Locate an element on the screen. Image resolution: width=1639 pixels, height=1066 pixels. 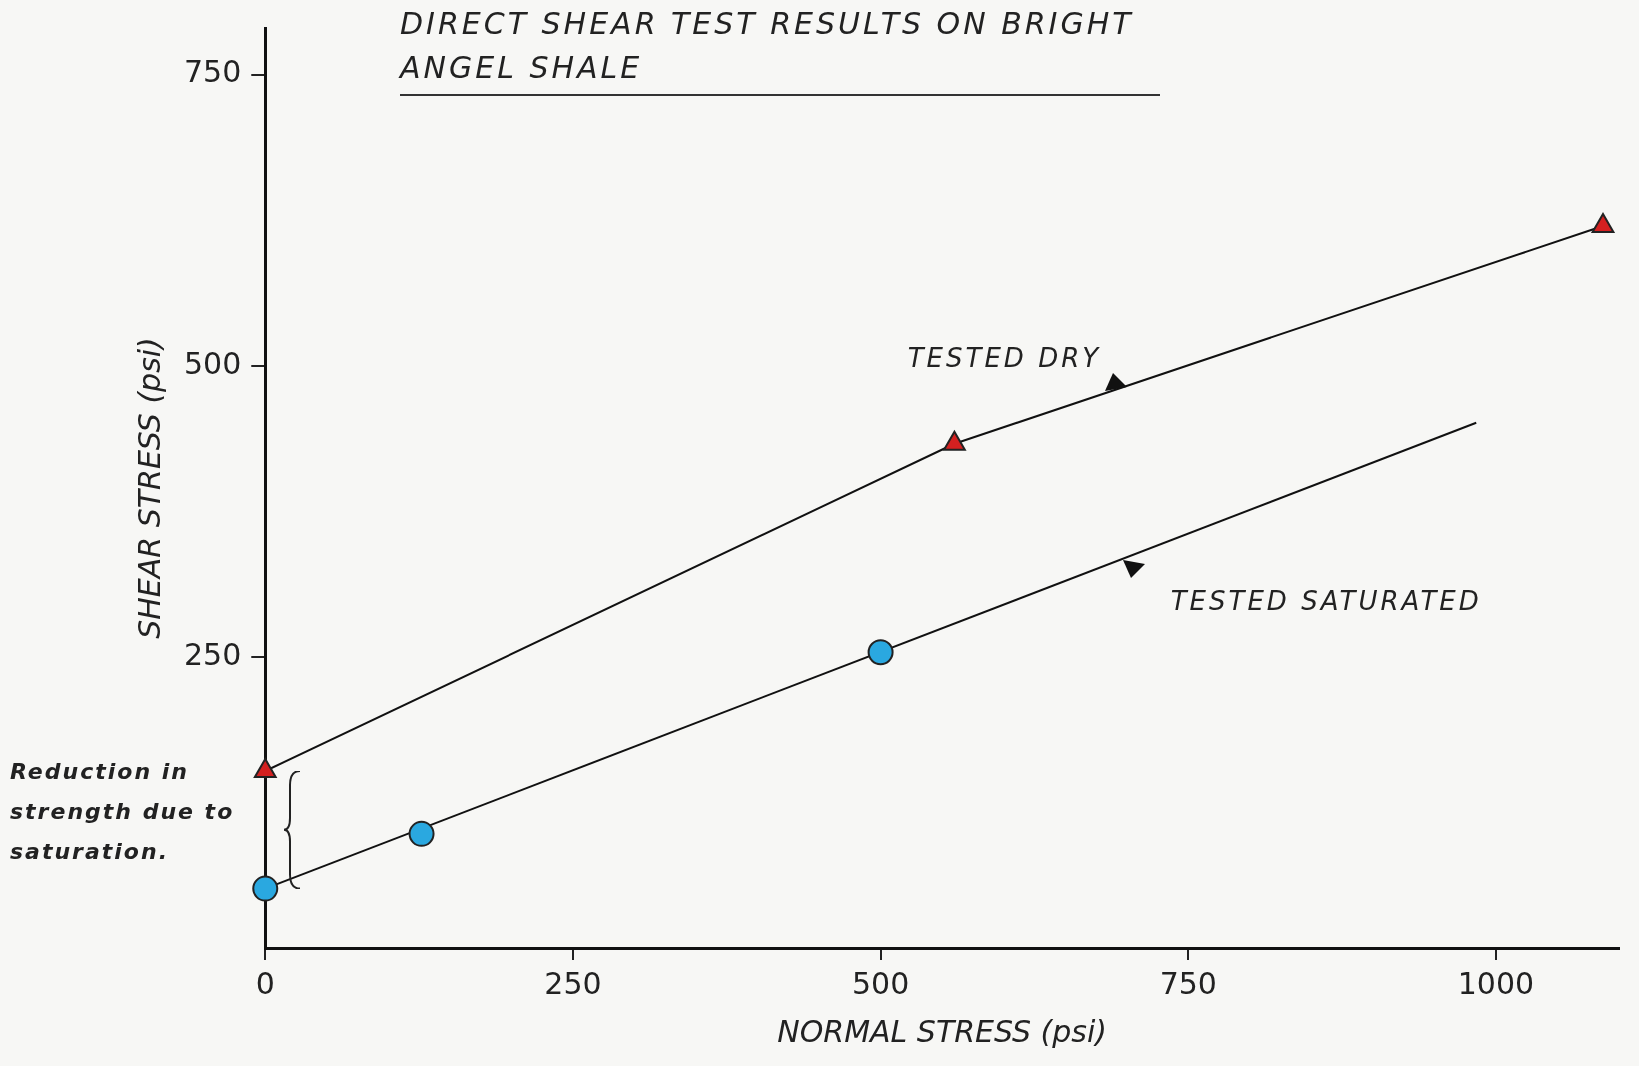
y-tick-label: 500 is located at coordinates (213, 363).